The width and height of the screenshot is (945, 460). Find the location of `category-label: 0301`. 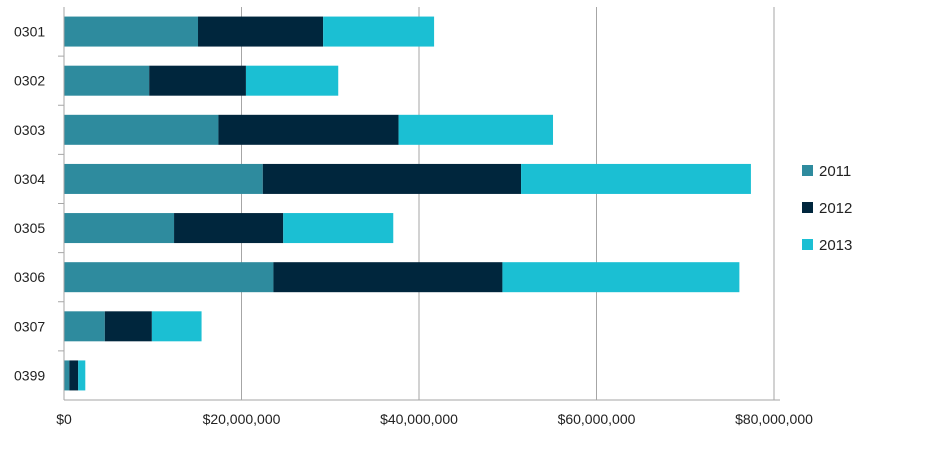

category-label: 0301 is located at coordinates (29, 32).